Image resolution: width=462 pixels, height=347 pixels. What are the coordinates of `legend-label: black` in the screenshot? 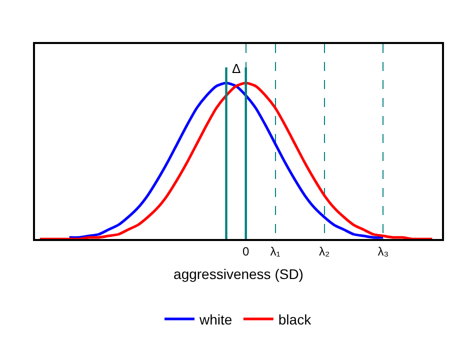 It's located at (295, 319).